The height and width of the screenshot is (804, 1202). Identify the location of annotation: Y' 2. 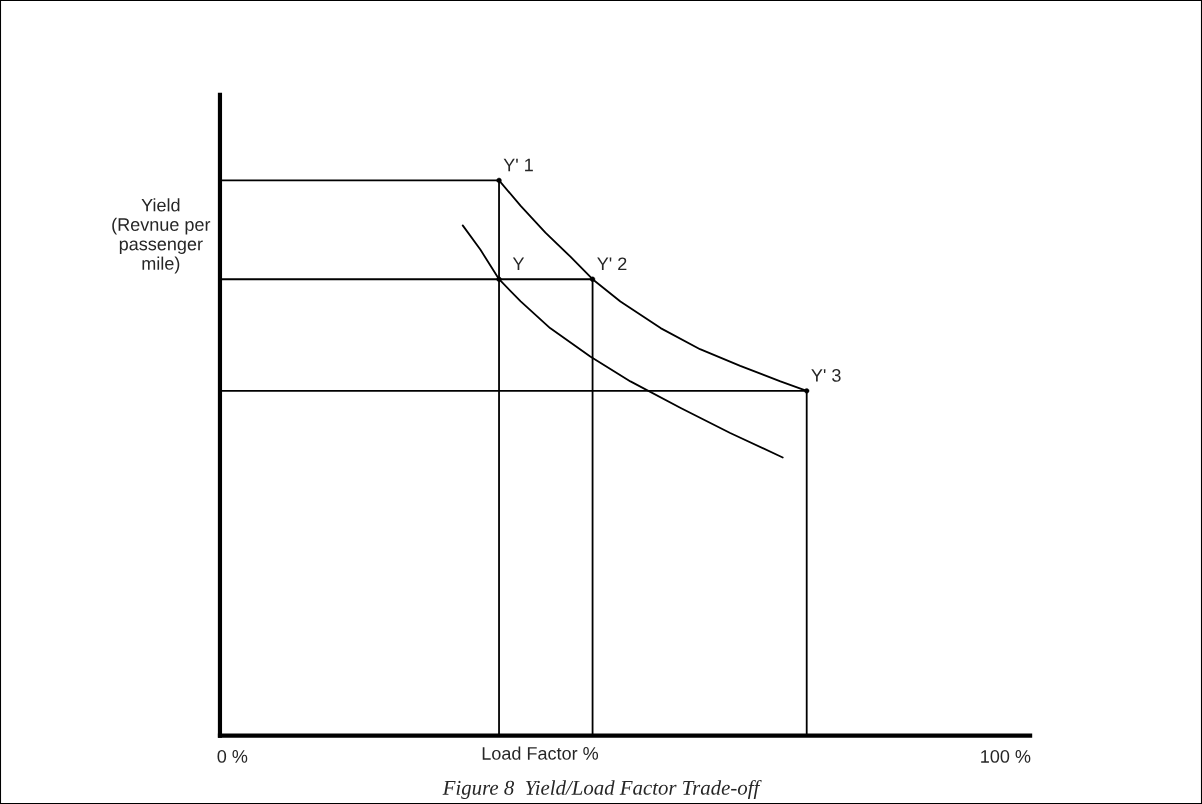
(612, 263).